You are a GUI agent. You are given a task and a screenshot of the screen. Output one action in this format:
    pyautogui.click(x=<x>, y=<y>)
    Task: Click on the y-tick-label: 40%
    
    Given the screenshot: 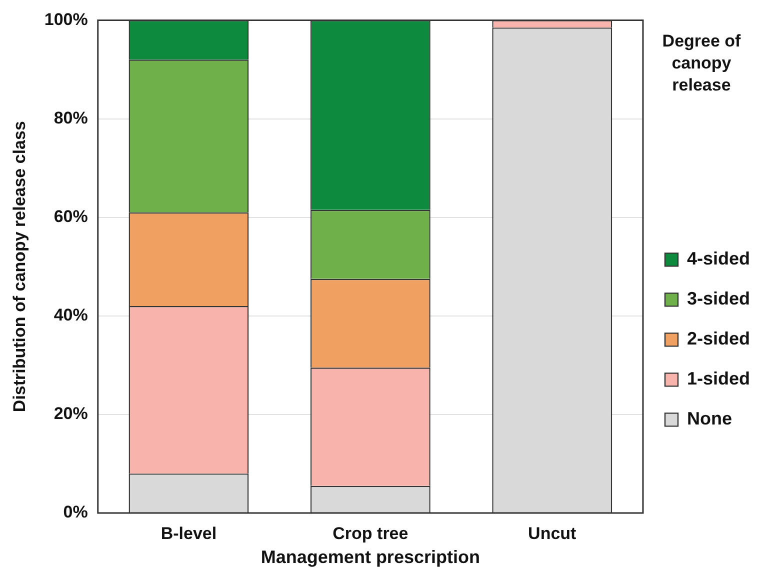 What is the action you would take?
    pyautogui.click(x=71, y=315)
    